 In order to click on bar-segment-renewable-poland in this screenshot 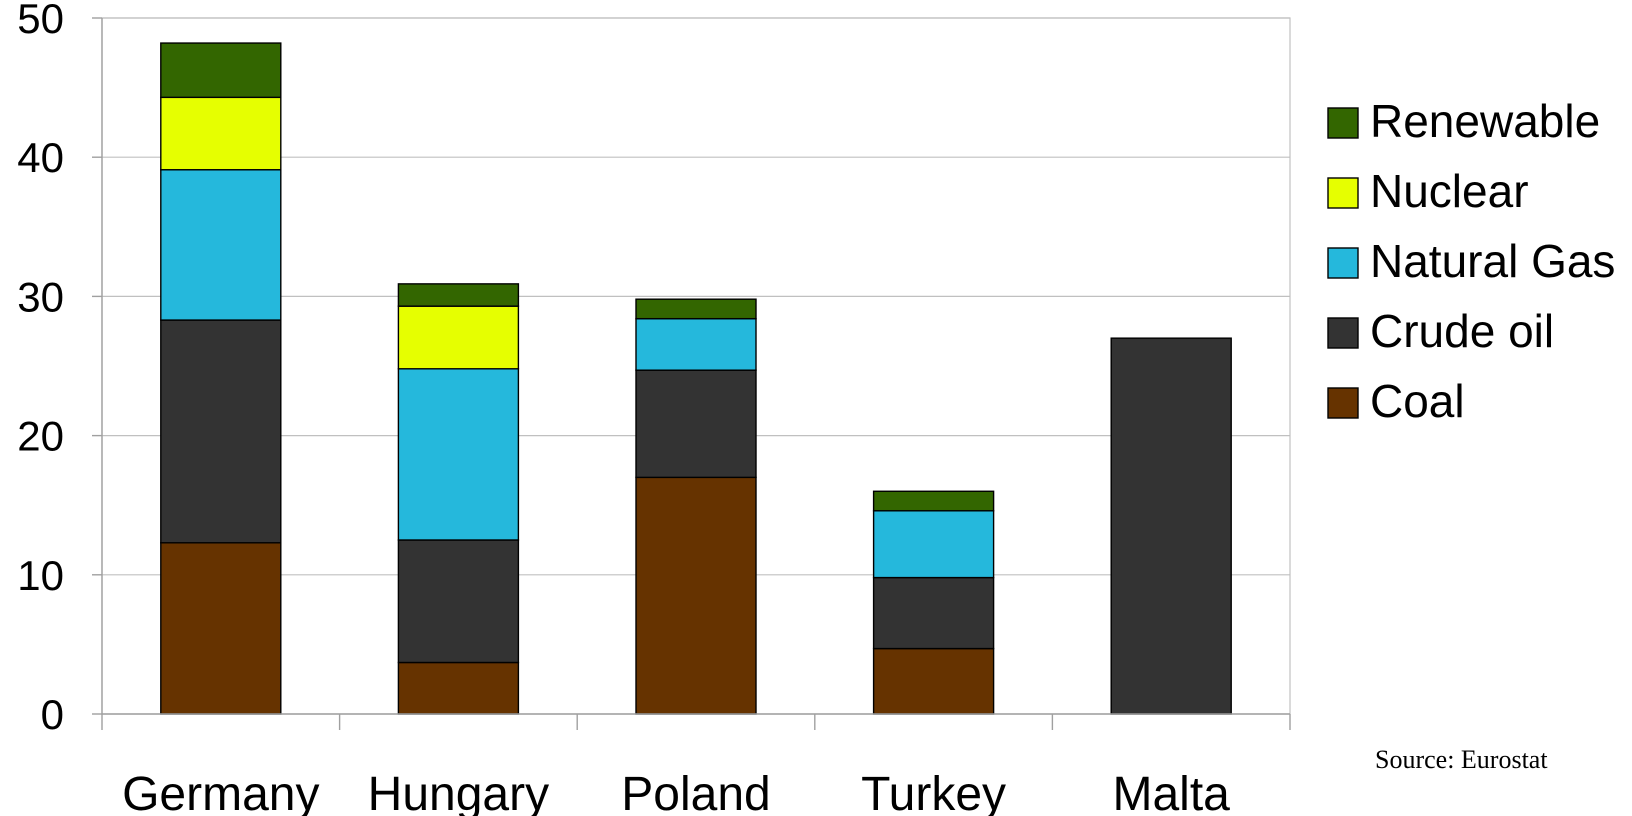, I will do `click(696, 309)`.